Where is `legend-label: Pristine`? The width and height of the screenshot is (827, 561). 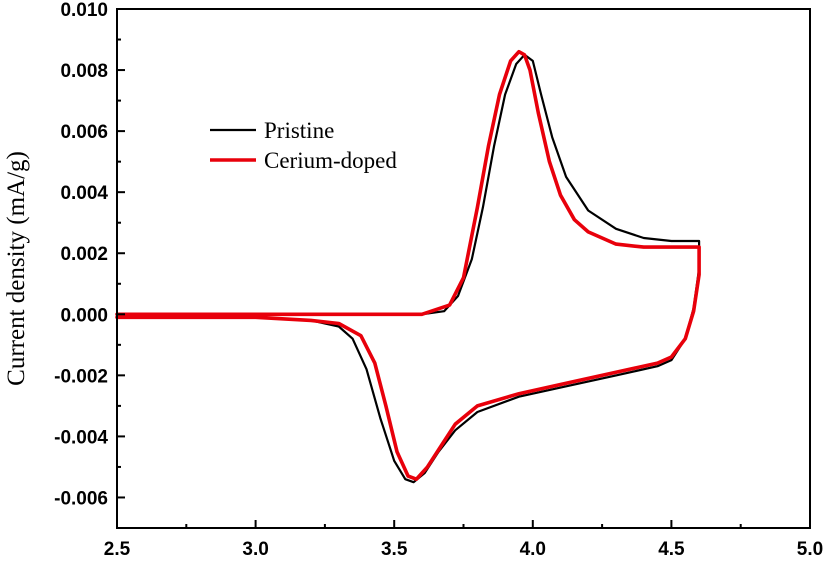 legend-label: Pristine is located at coordinates (299, 130).